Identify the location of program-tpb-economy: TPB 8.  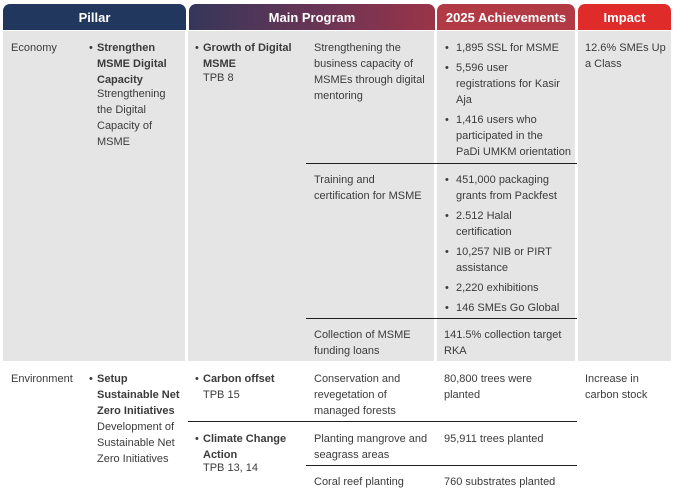
(218, 78).